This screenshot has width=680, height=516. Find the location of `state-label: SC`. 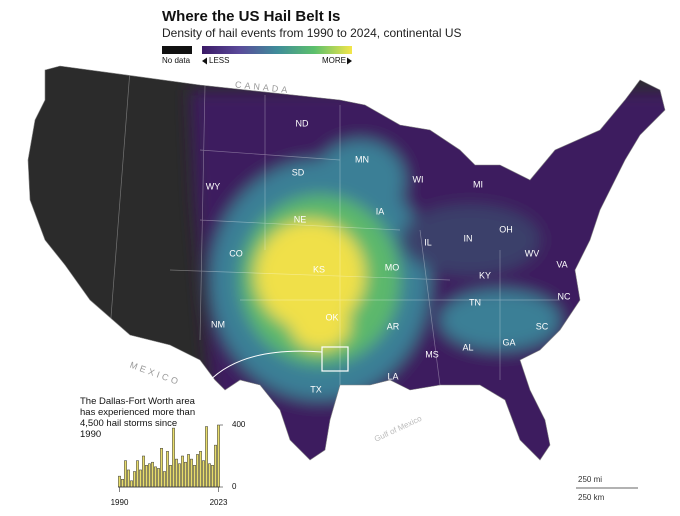

state-label: SC is located at coordinates (542, 326).